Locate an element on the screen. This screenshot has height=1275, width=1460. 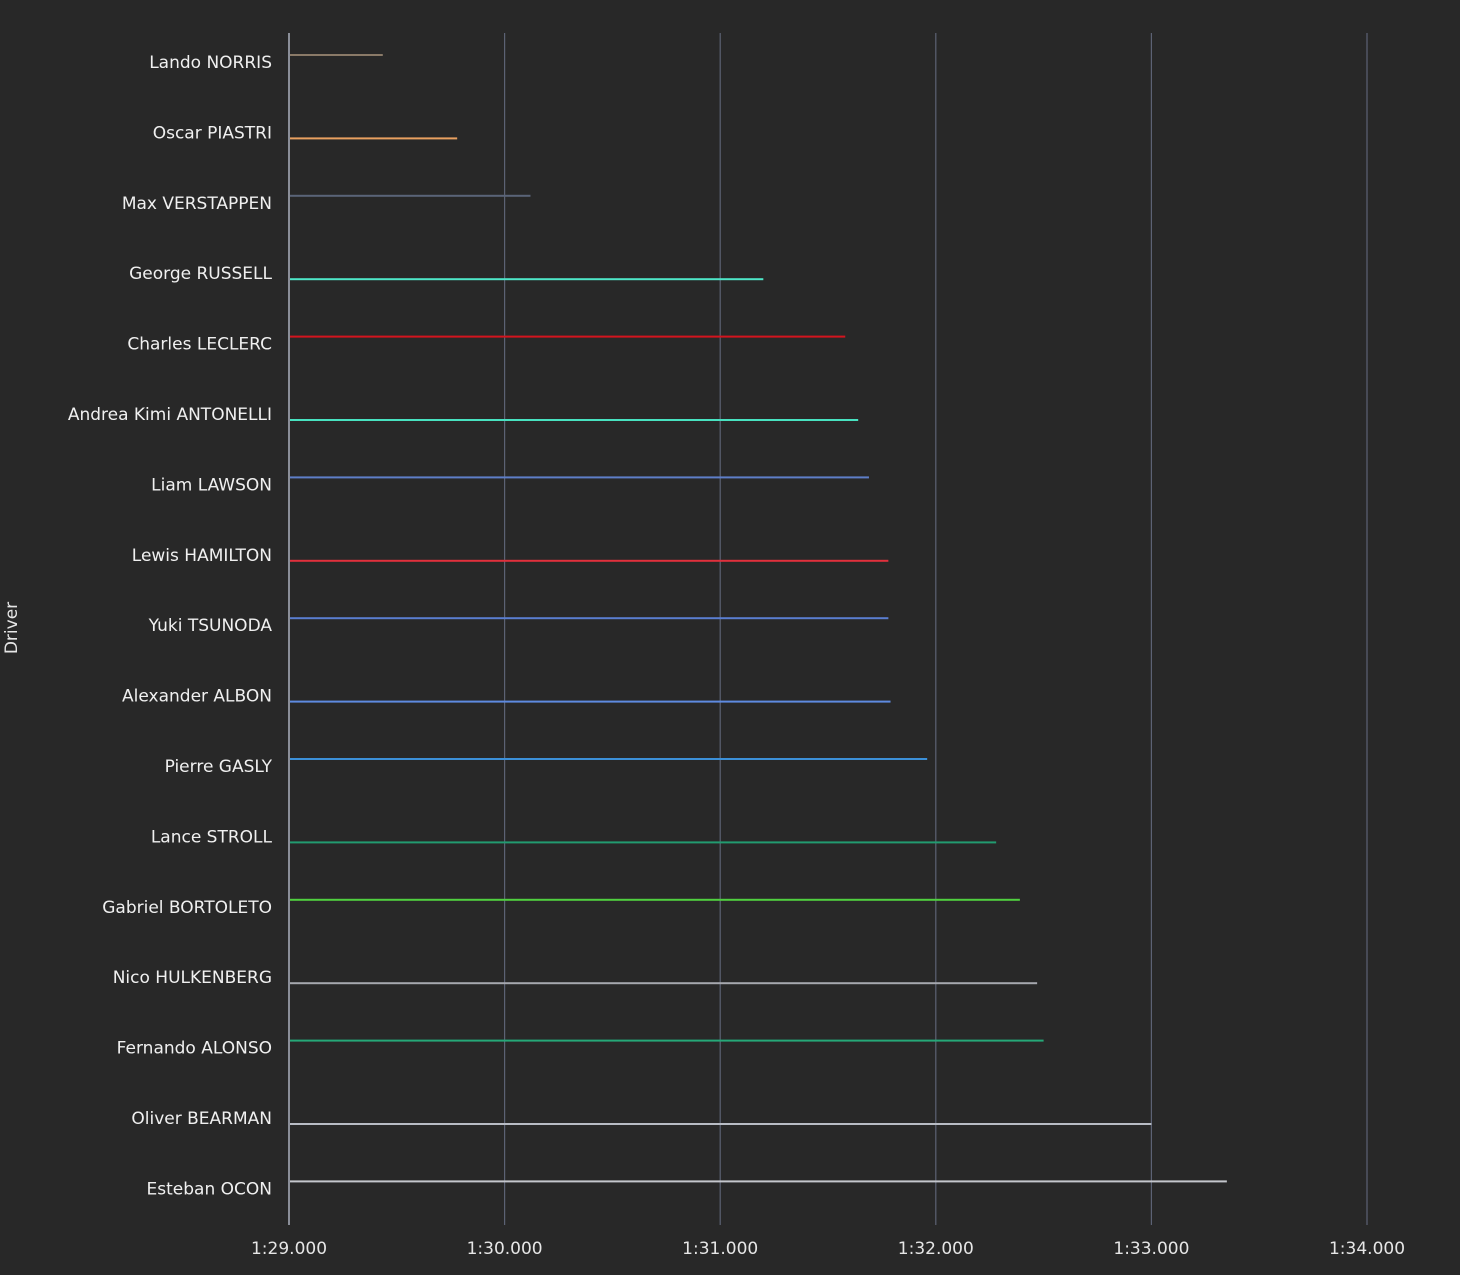
category-label: Charles LECLERC is located at coordinates (199, 345).